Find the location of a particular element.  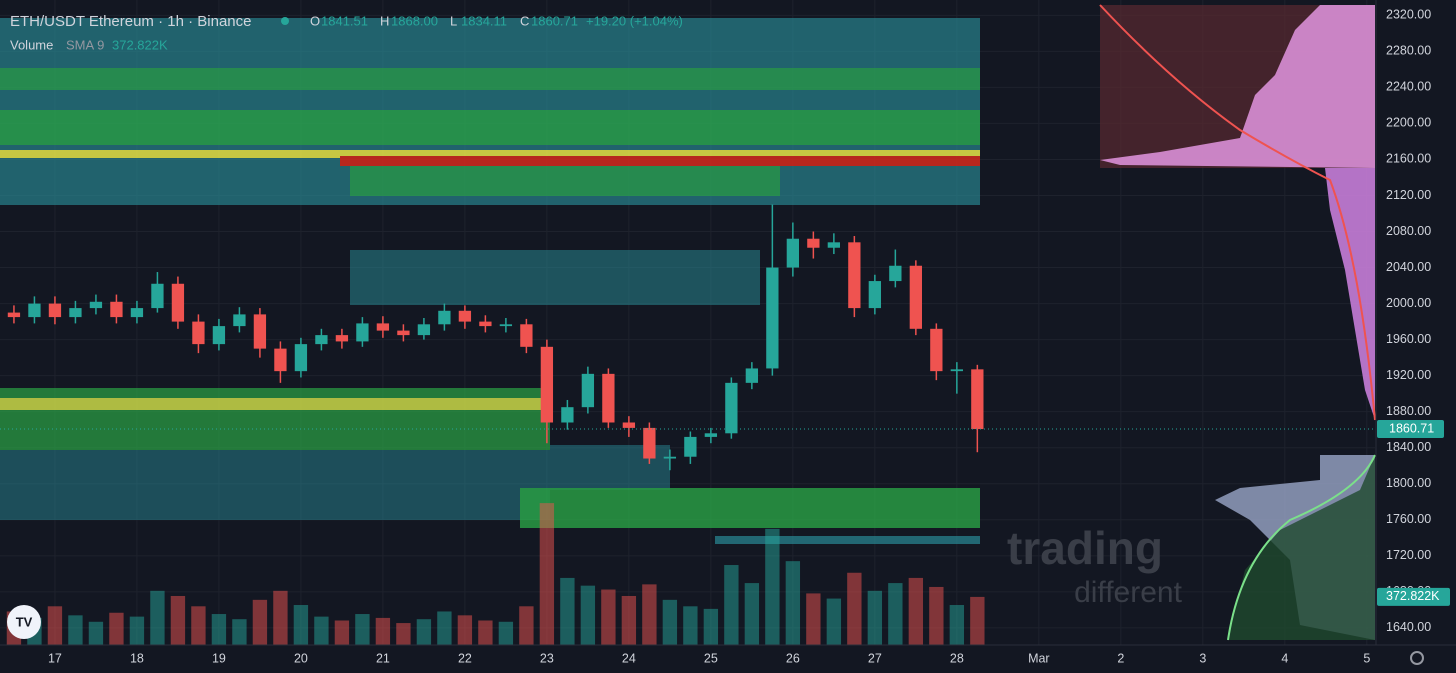

profile-zone is located at coordinates (1301, 547).